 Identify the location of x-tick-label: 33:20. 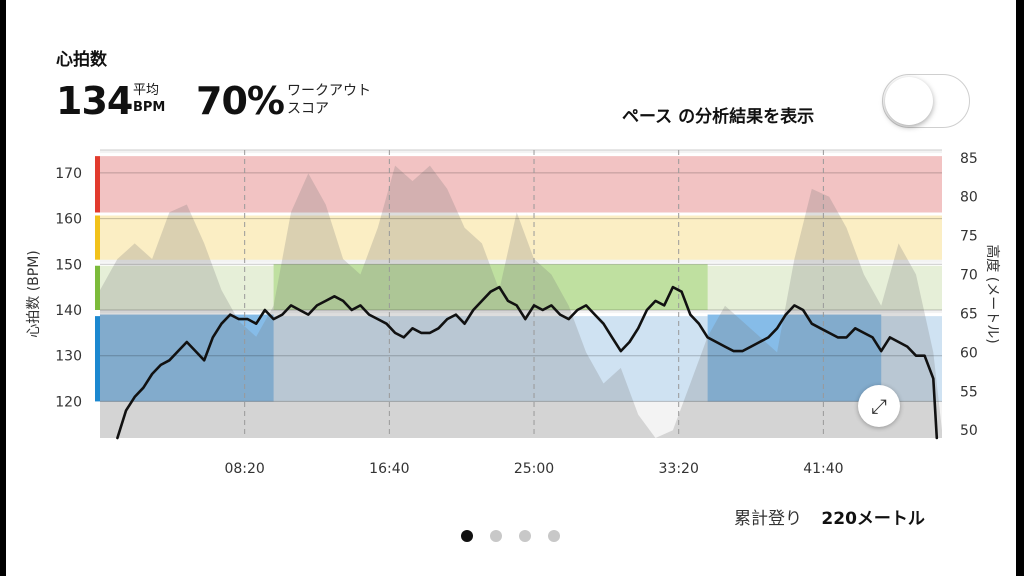
(679, 469).